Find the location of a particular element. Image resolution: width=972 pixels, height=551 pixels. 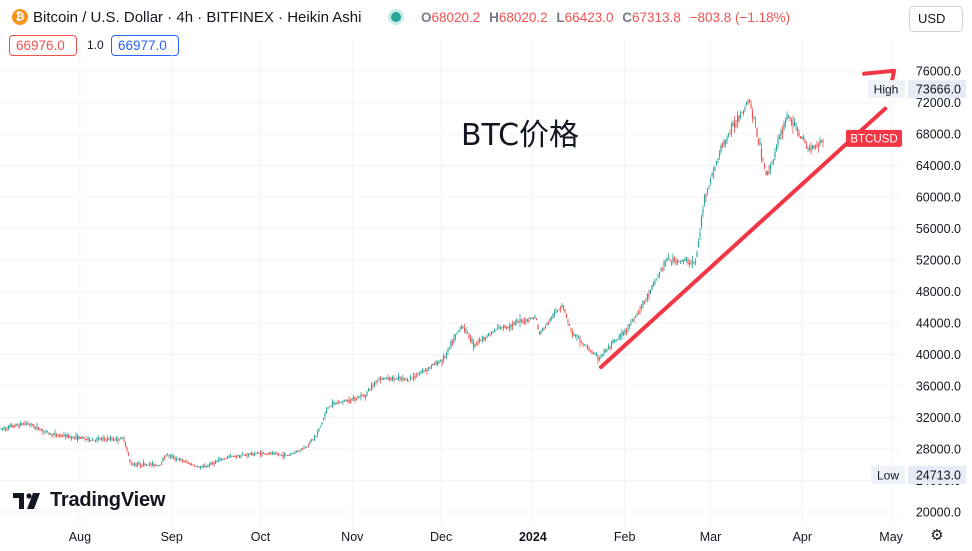

currency-selector: USD is located at coordinates (936, 19).